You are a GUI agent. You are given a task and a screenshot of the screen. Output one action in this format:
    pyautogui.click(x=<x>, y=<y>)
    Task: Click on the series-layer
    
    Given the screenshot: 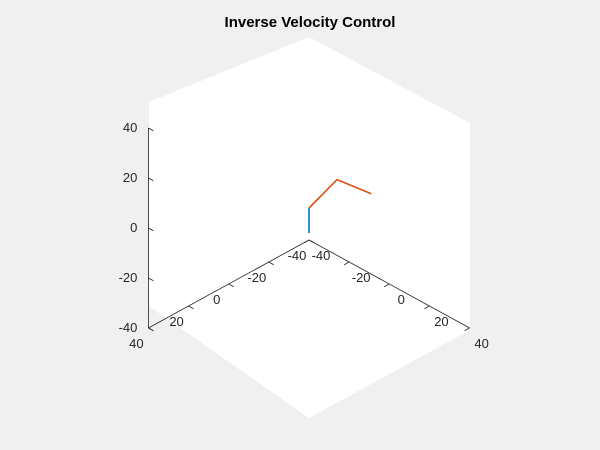 What is the action you would take?
    pyautogui.click(x=340, y=205)
    